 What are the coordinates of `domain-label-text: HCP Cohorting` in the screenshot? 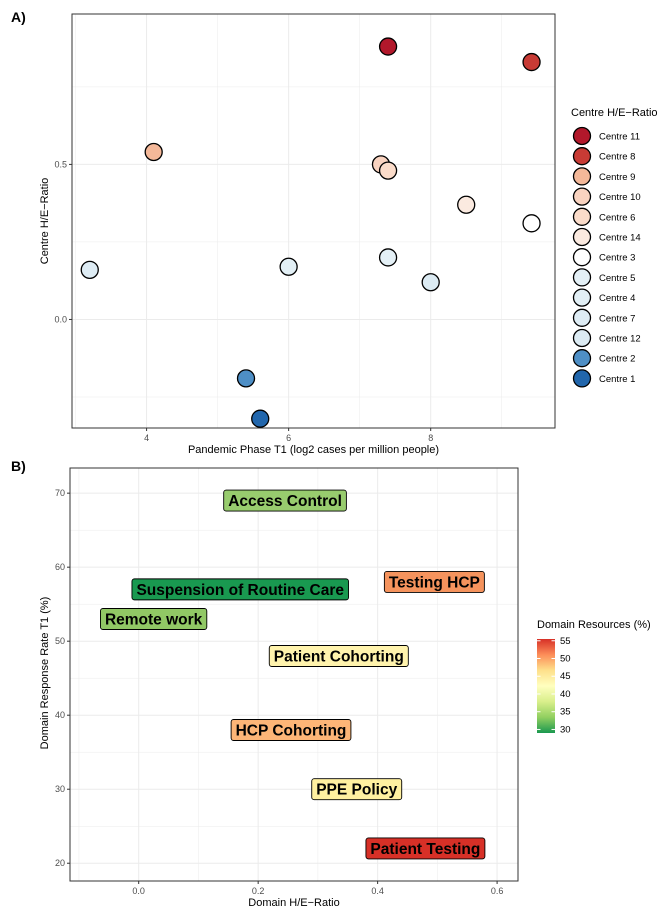 It's located at (291, 731).